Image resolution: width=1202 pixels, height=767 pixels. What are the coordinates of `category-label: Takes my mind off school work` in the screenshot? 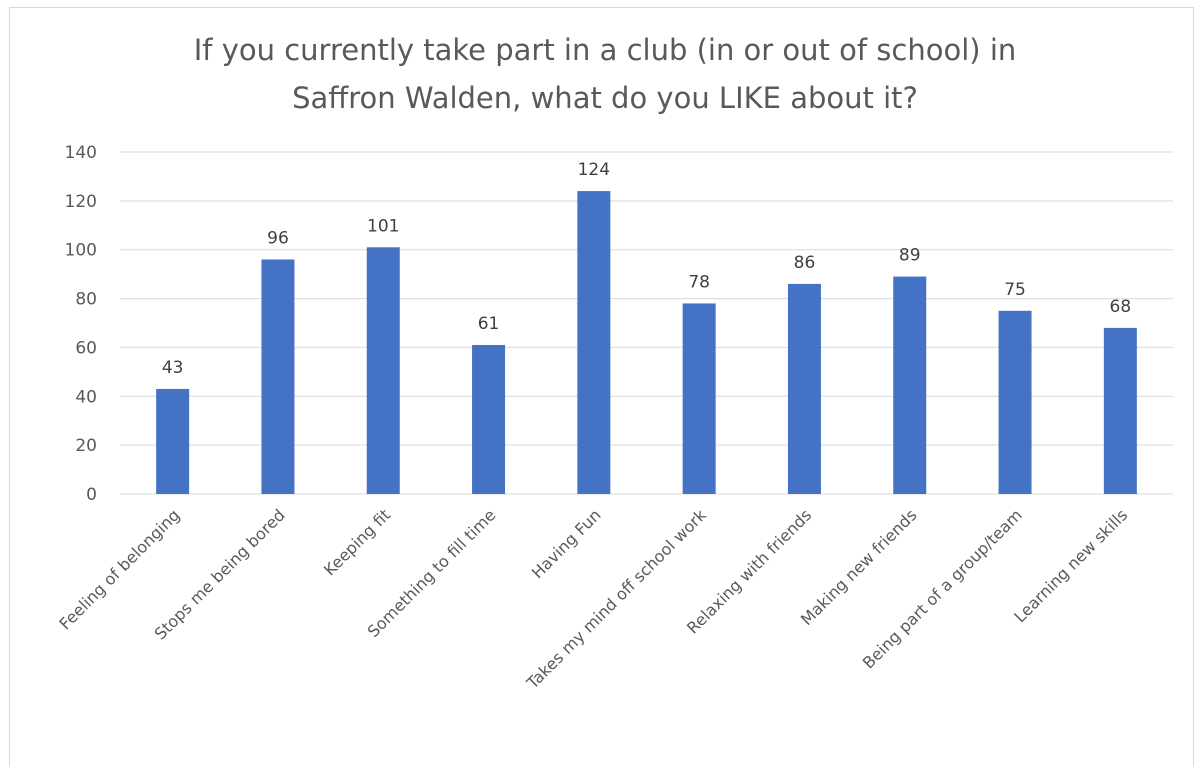 It's located at (616, 599).